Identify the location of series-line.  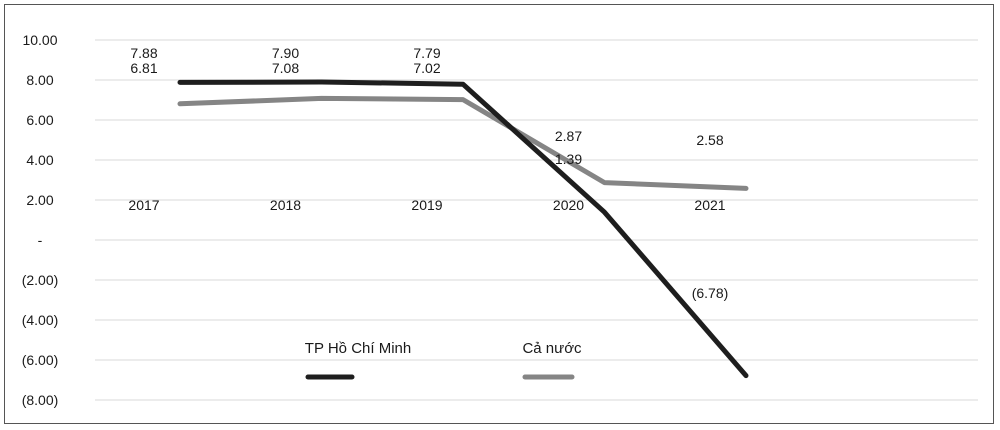
(463, 143).